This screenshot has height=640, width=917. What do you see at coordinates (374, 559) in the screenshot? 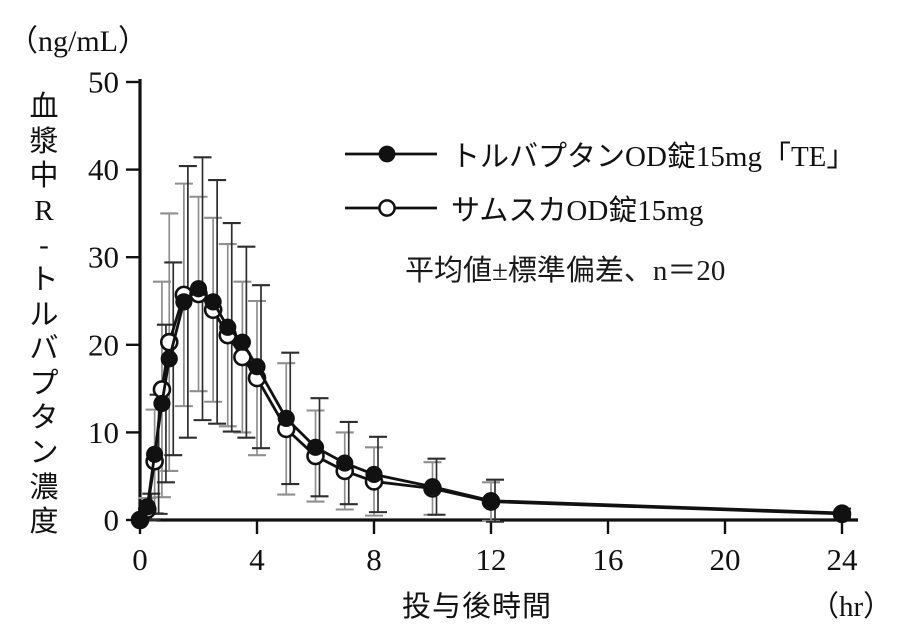
I see `x-tick-label: 8` at bounding box center [374, 559].